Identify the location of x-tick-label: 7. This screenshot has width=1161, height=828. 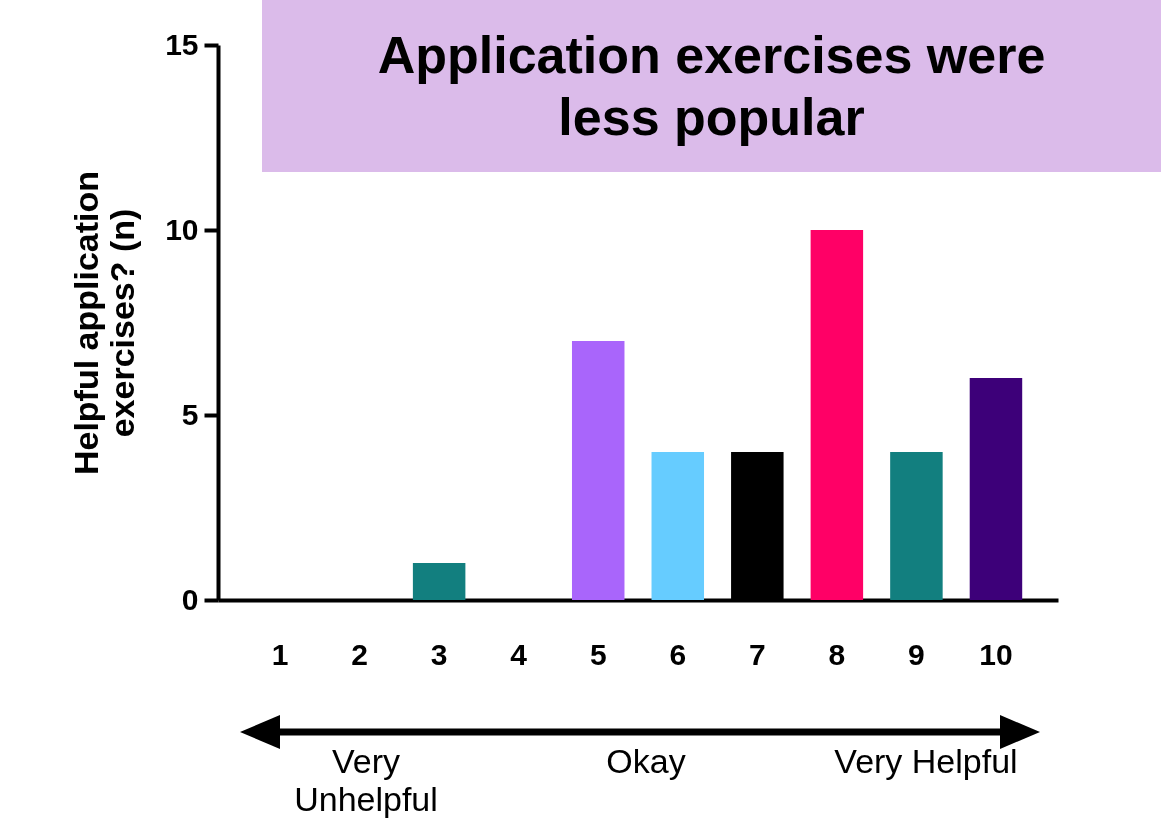
(757, 654).